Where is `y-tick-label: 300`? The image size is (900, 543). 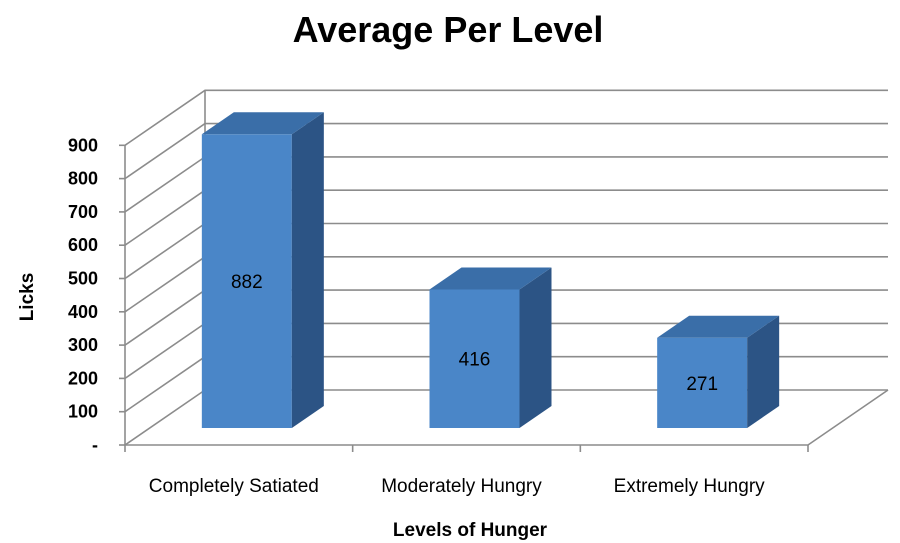
y-tick-label: 300 is located at coordinates (83, 345).